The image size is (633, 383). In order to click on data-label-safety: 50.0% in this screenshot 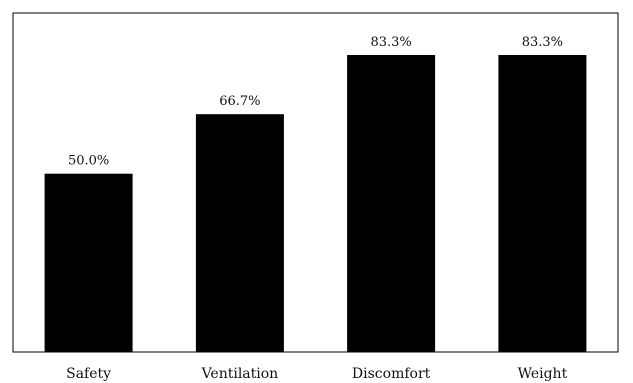, I will do `click(88, 161)`.